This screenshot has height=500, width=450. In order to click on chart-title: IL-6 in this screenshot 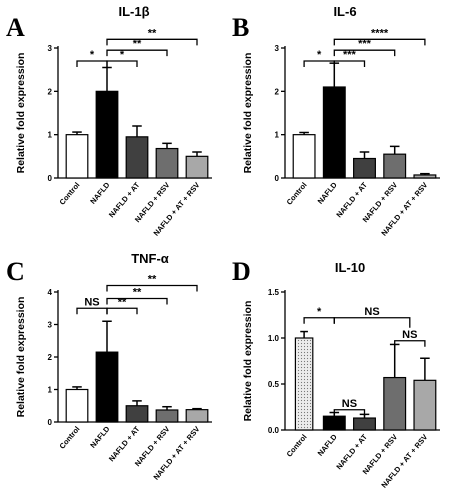, I will do `click(344, 11)`.